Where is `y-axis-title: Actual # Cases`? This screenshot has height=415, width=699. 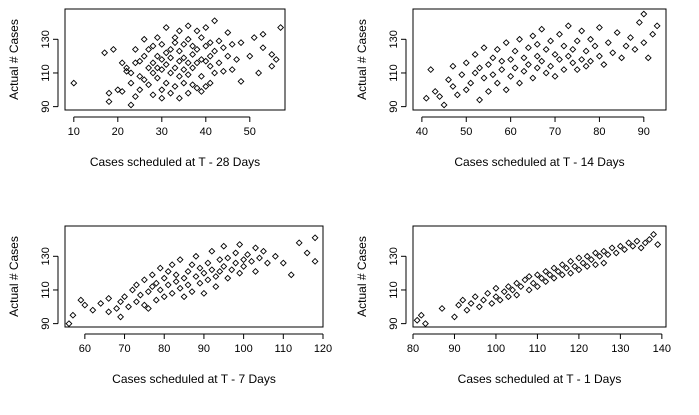
y-axis-title: Actual # Cases is located at coordinates (14, 276).